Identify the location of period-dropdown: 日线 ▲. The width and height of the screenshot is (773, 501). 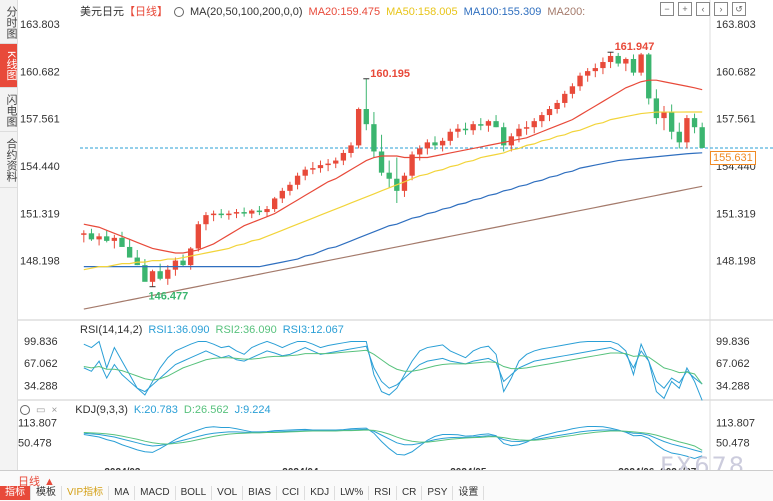
(36, 481).